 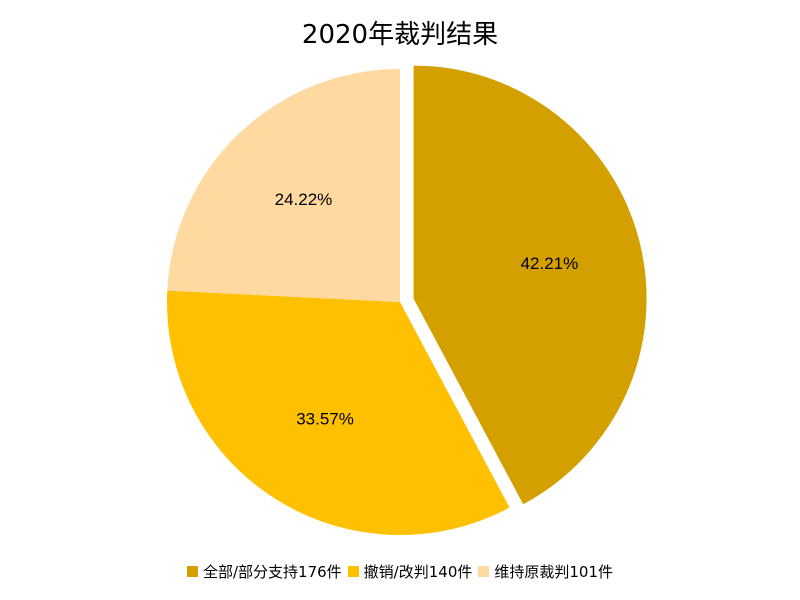 I want to click on legend-label: 维持原裁判101件, so click(x=553, y=572).